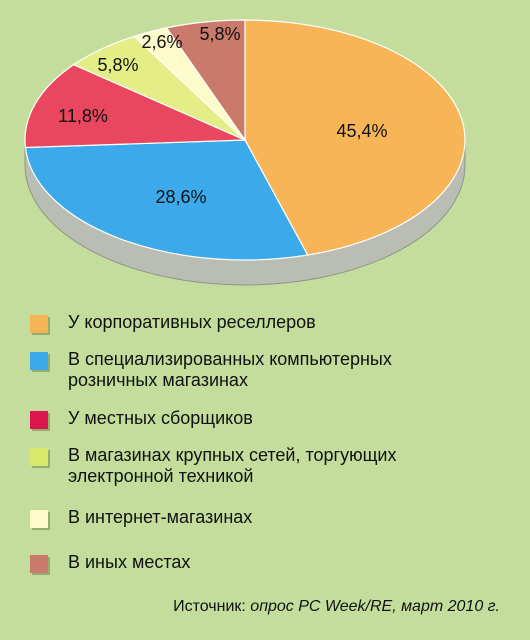  What do you see at coordinates (180, 197) in the screenshot?
I see `slice-value-label-2: 28,6%` at bounding box center [180, 197].